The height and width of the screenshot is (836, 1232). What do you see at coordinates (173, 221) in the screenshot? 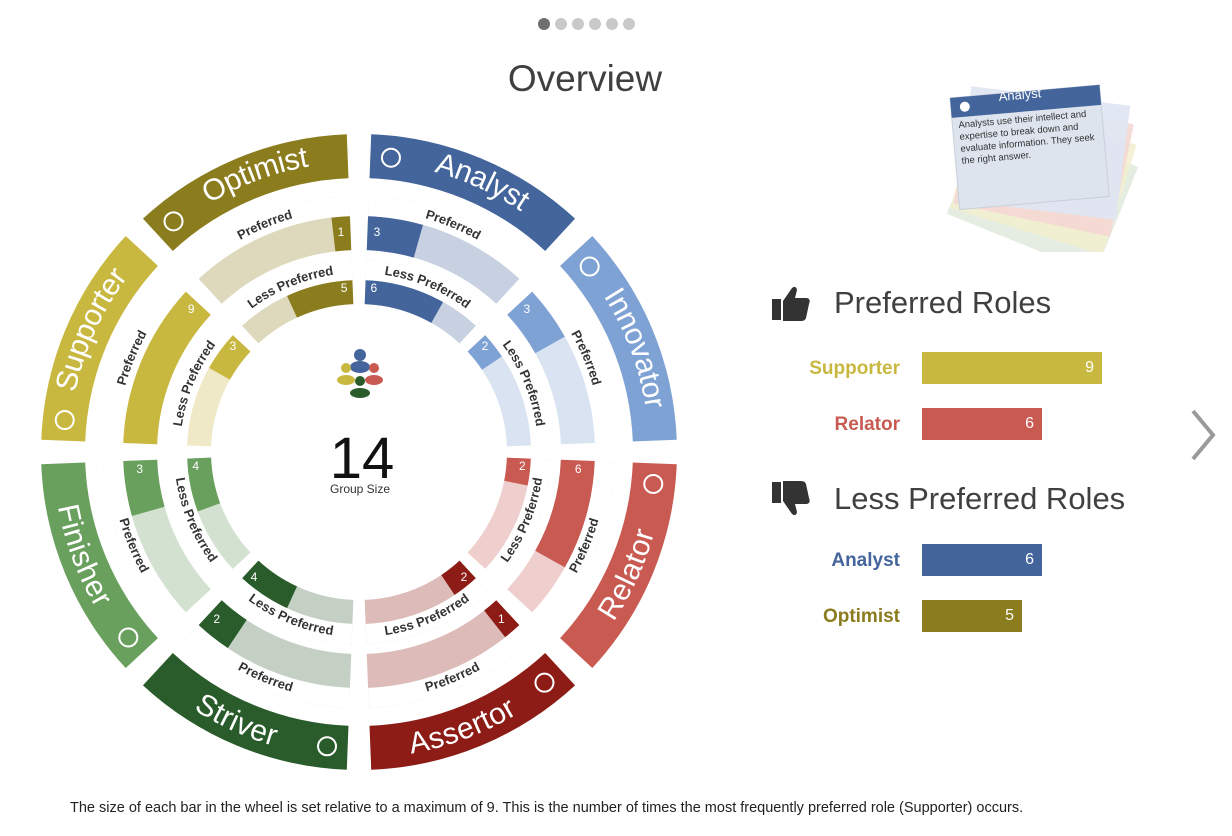
I see `checkmark-badge-icon` at bounding box center [173, 221].